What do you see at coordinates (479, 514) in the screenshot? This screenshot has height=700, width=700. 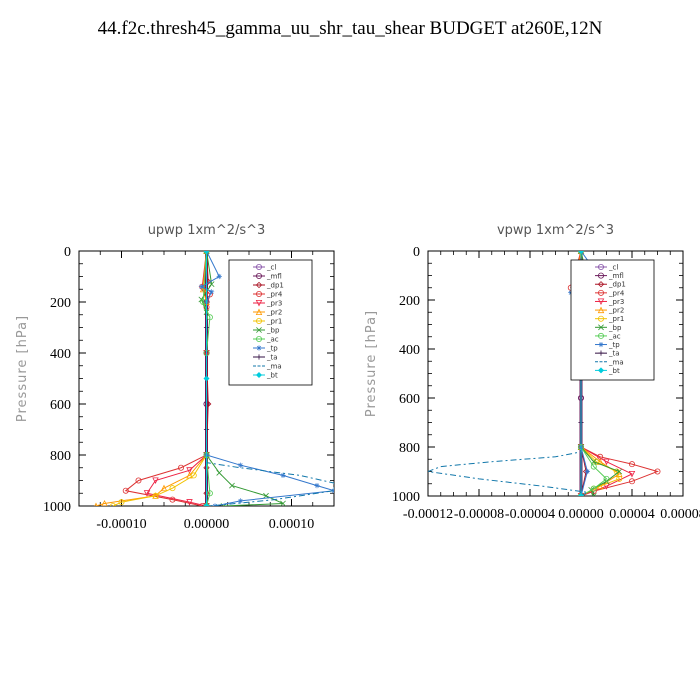 I see `x-tick-label: -0.00008` at bounding box center [479, 514].